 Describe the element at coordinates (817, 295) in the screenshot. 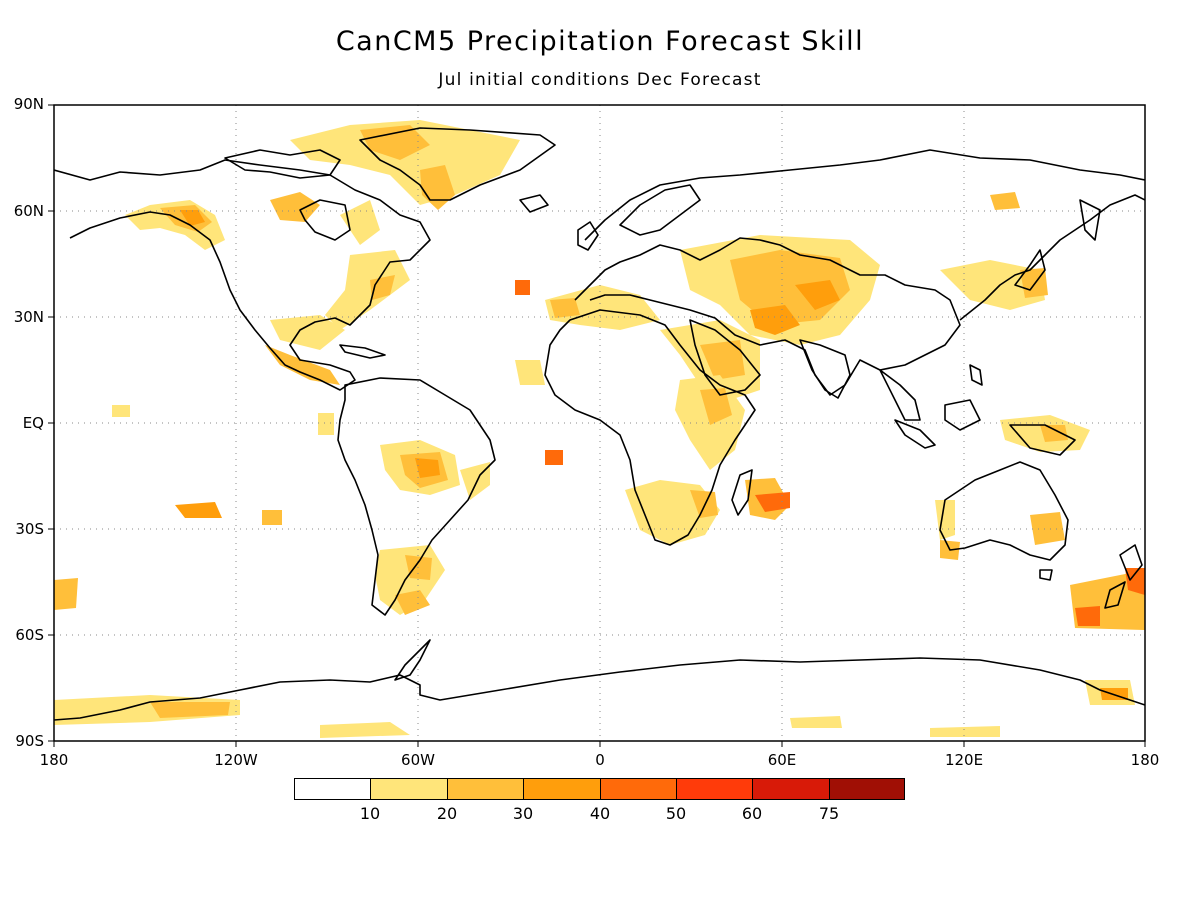

I see `skill-region-afghanistan` at that location.